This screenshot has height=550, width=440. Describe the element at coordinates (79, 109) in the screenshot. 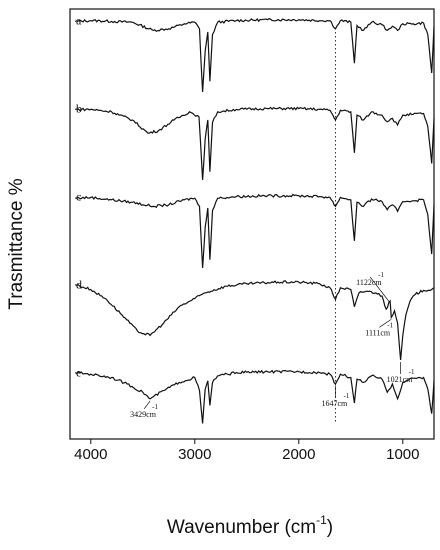

I see `series-label-b: b` at that location.